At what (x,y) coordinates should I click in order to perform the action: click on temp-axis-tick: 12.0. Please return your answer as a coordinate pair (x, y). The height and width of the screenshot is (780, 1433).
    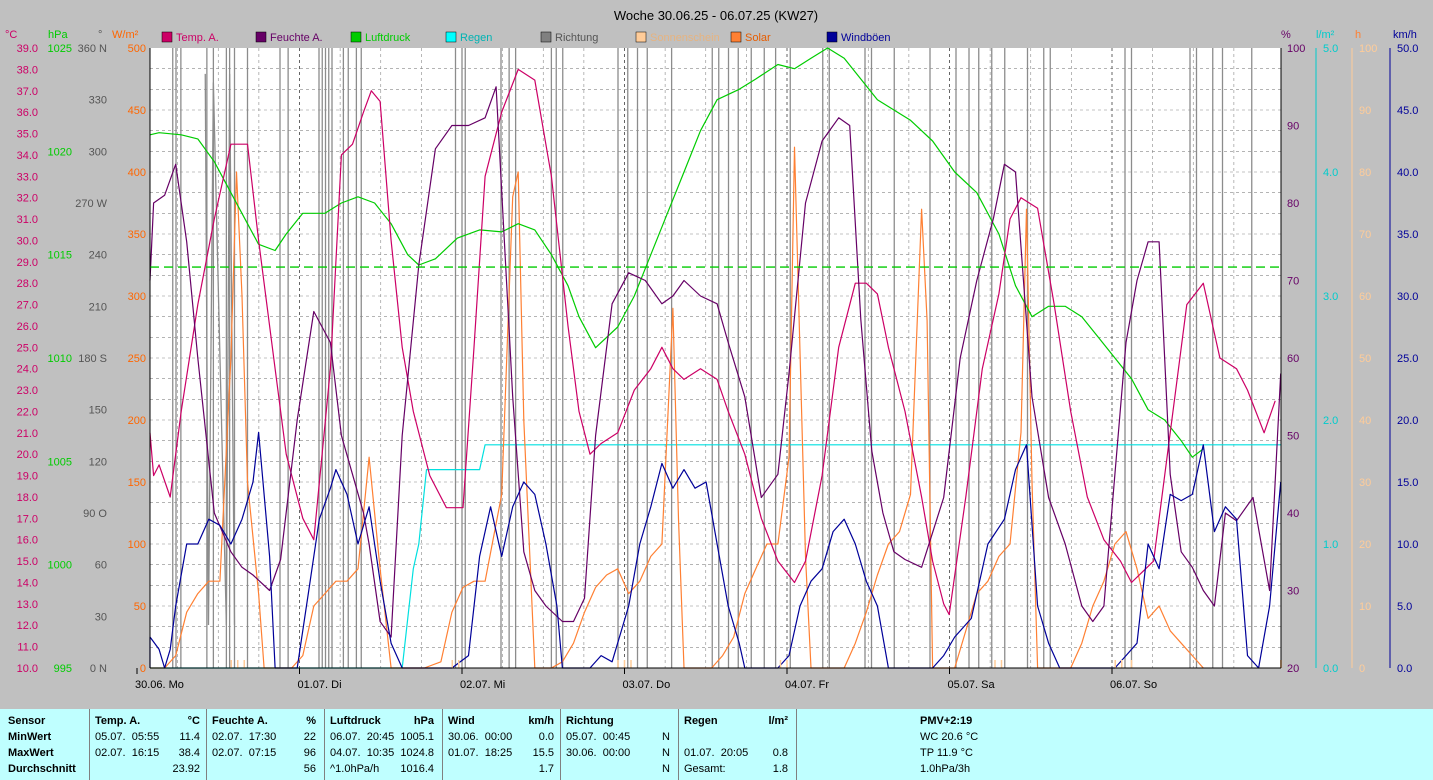
    Looking at the image, I should click on (27, 626).